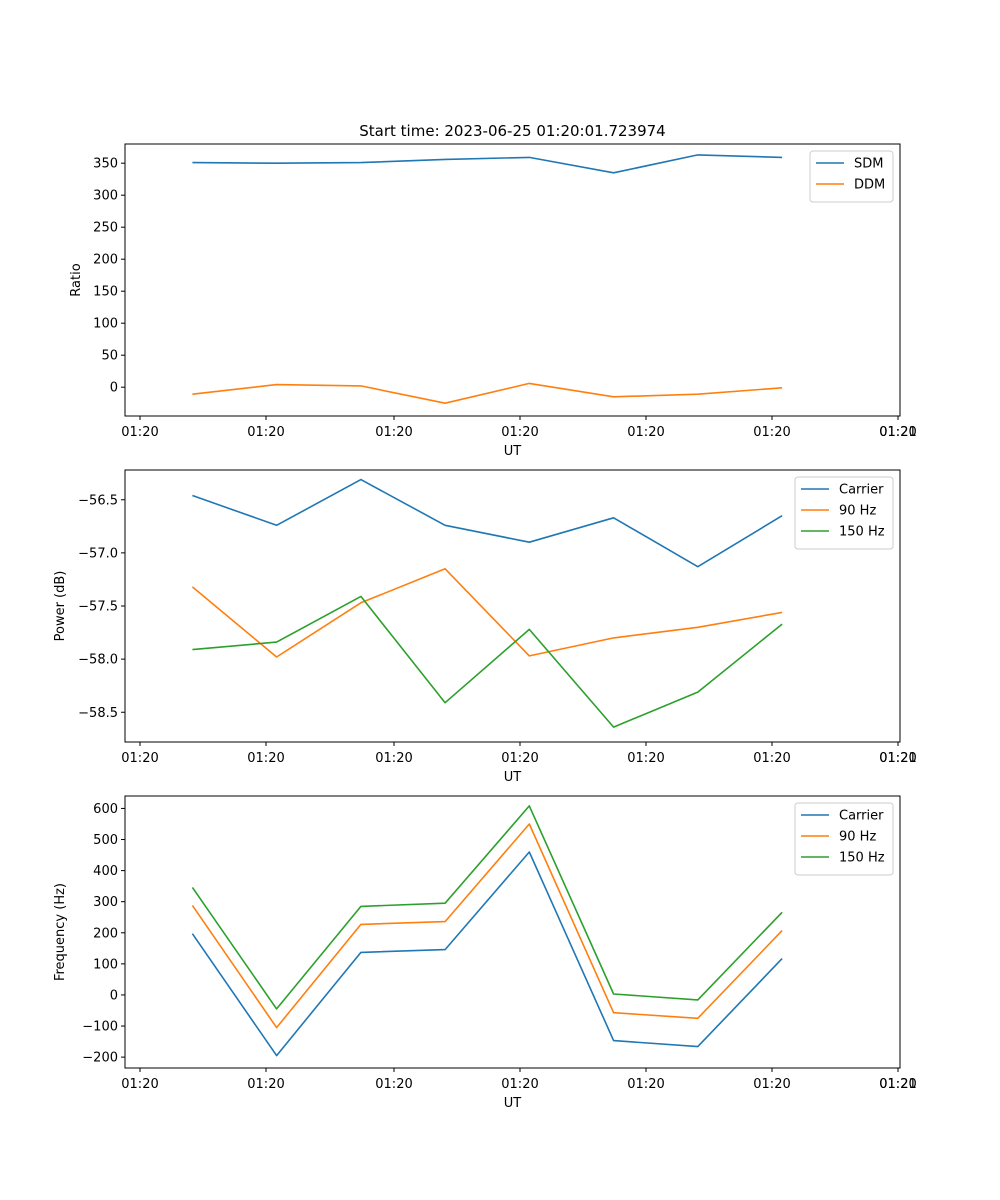 Image resolution: width=1000 pixels, height=1200 pixels. Describe the element at coordinates (868, 164) in the screenshot. I see `legend-label: SDM` at that location.